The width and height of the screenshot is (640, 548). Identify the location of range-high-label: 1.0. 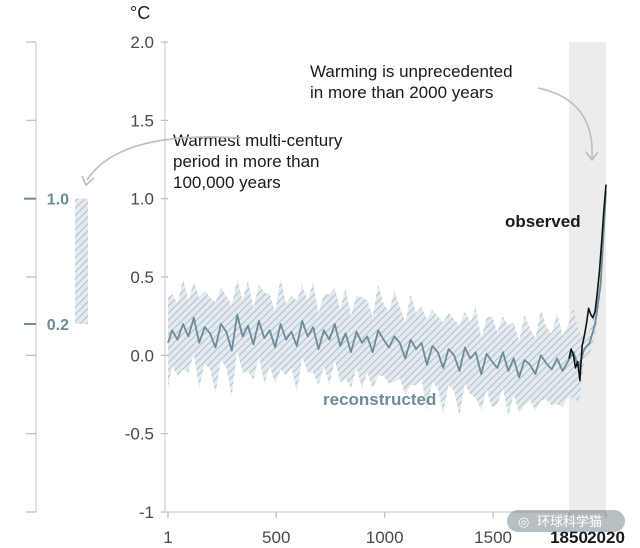
(58, 200).